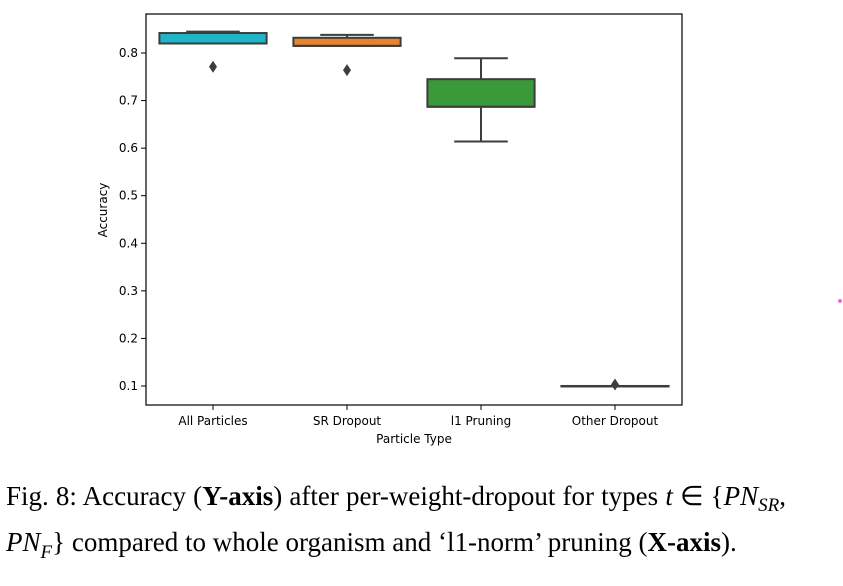 This screenshot has height=586, width=843. What do you see at coordinates (128, 291) in the screenshot?
I see `y-tick-label: 0.3` at bounding box center [128, 291].